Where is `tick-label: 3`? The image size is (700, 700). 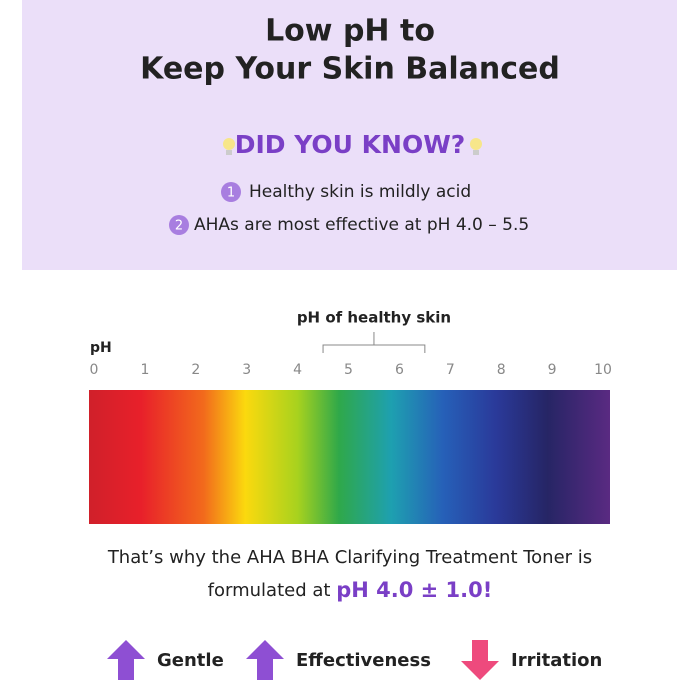
tick-label: 3 is located at coordinates (246, 370).